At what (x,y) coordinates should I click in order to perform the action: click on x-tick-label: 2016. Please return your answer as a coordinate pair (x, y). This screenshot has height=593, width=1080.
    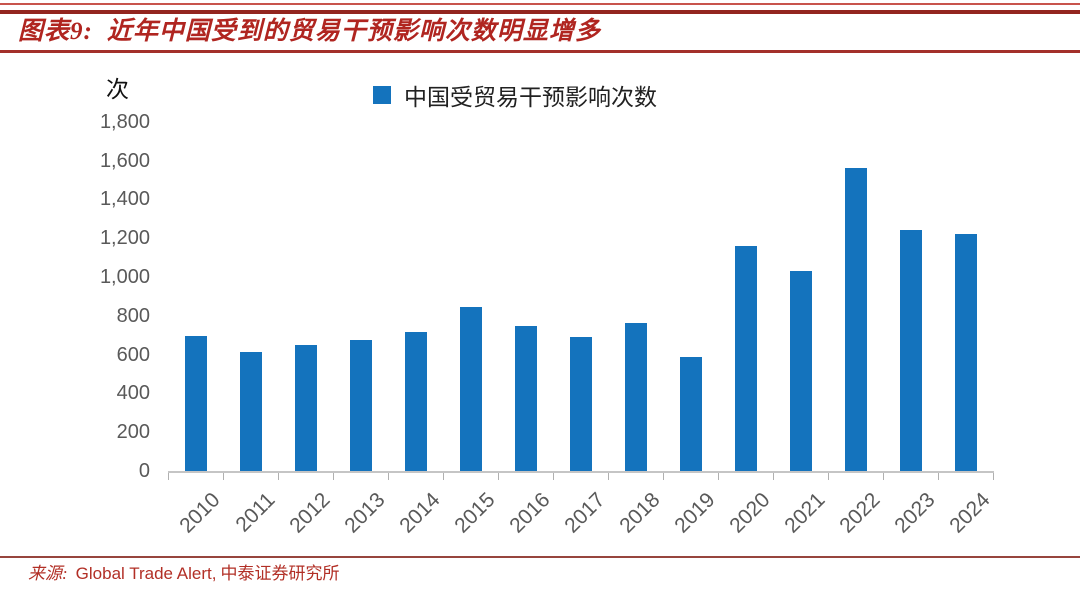
    Looking at the image, I should click on (529, 513).